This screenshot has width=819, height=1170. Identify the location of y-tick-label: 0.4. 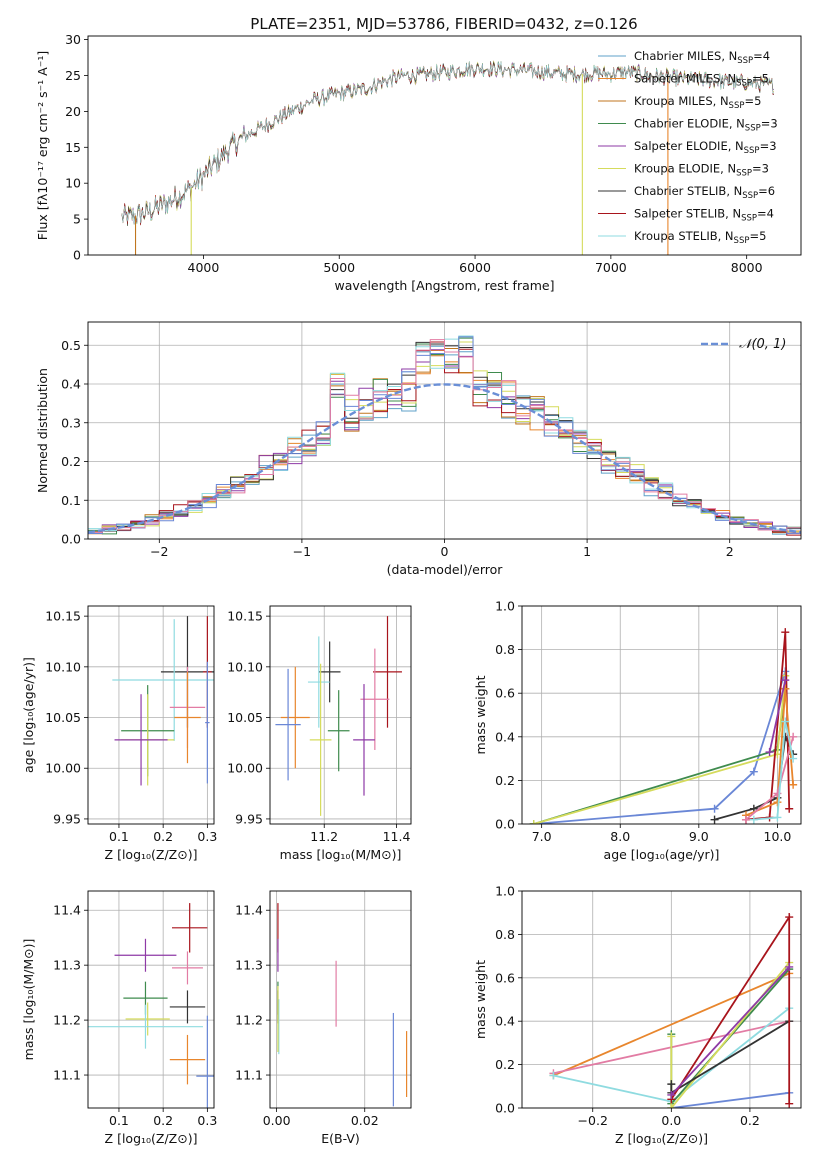
(505, 736).